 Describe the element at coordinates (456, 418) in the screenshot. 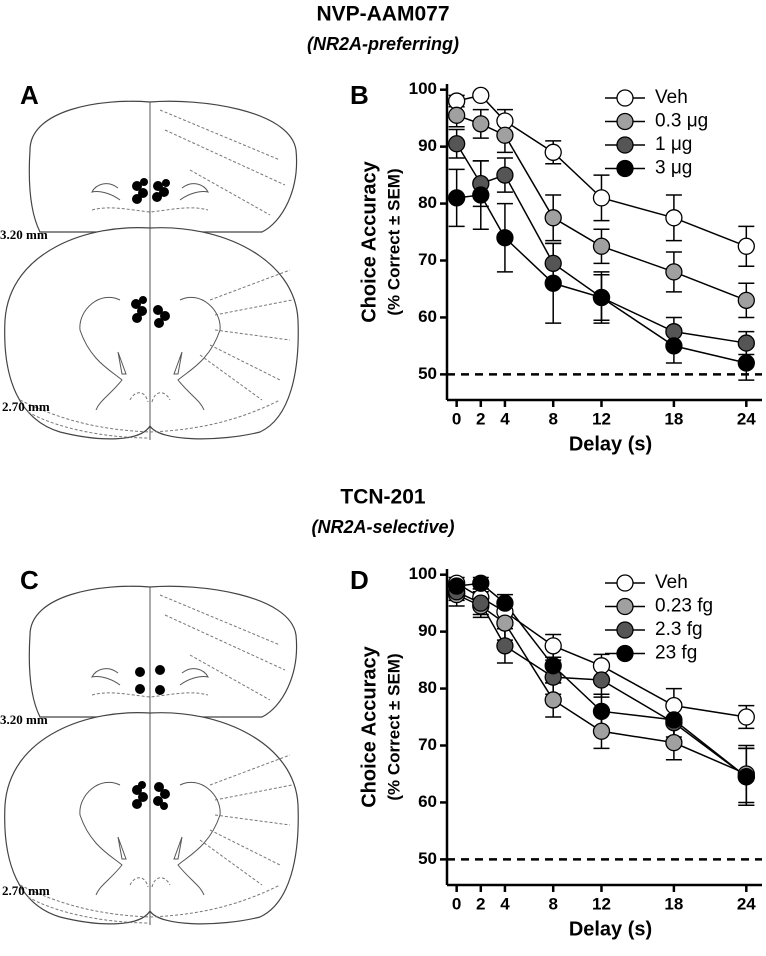

I see `x-tick-label: 0` at that location.